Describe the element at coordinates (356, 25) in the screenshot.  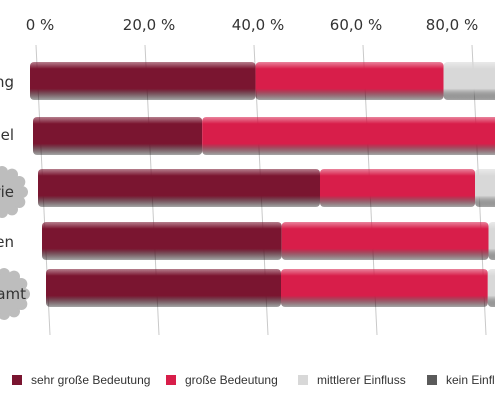
I see `x-tick-label: 60,0 %` at that location.